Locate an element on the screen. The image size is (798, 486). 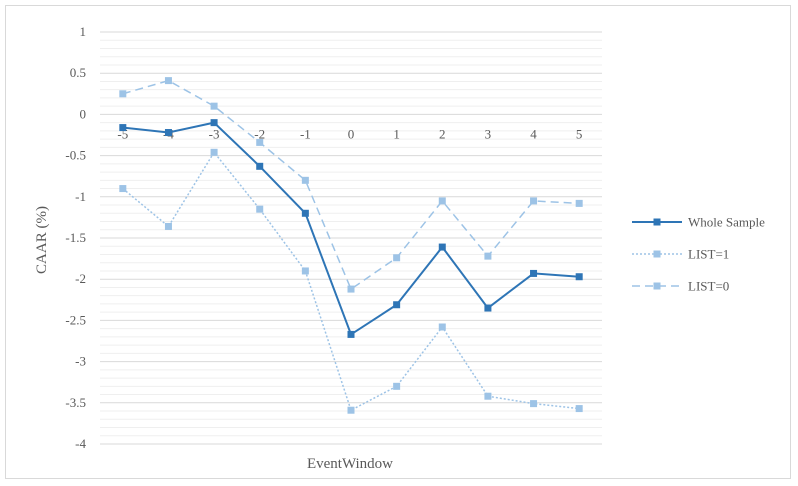
y-tick-label: 1 is located at coordinates (83, 31).